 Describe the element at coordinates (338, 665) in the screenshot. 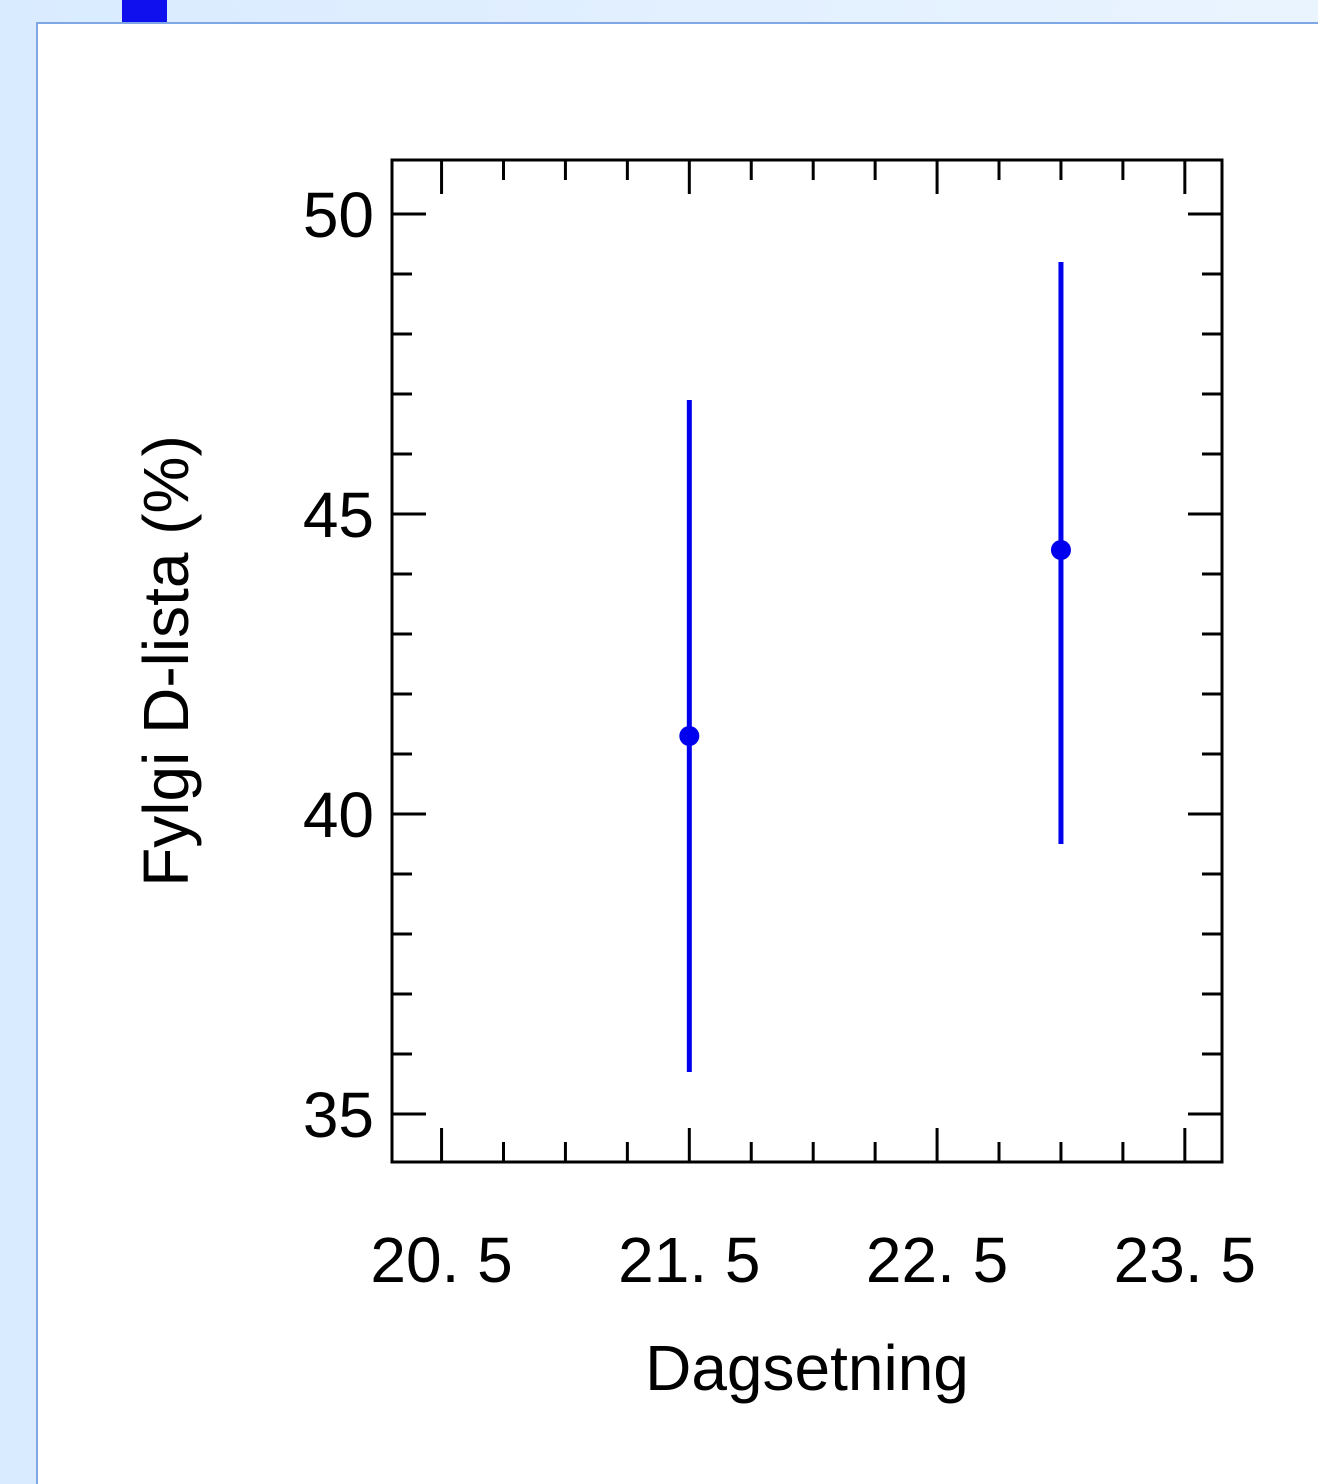

I see `y-tick-labels: 35 40 45 50` at that location.